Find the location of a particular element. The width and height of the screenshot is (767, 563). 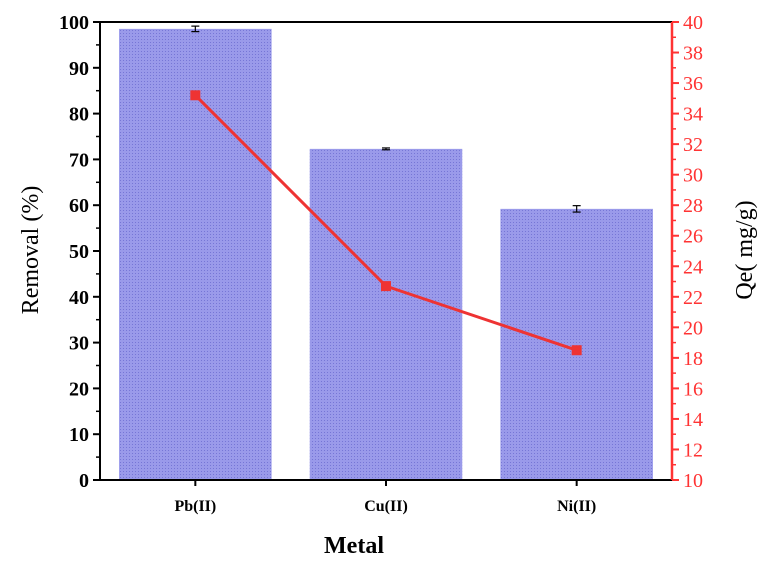

y-tick-label-5: 50 is located at coordinates (79, 252).